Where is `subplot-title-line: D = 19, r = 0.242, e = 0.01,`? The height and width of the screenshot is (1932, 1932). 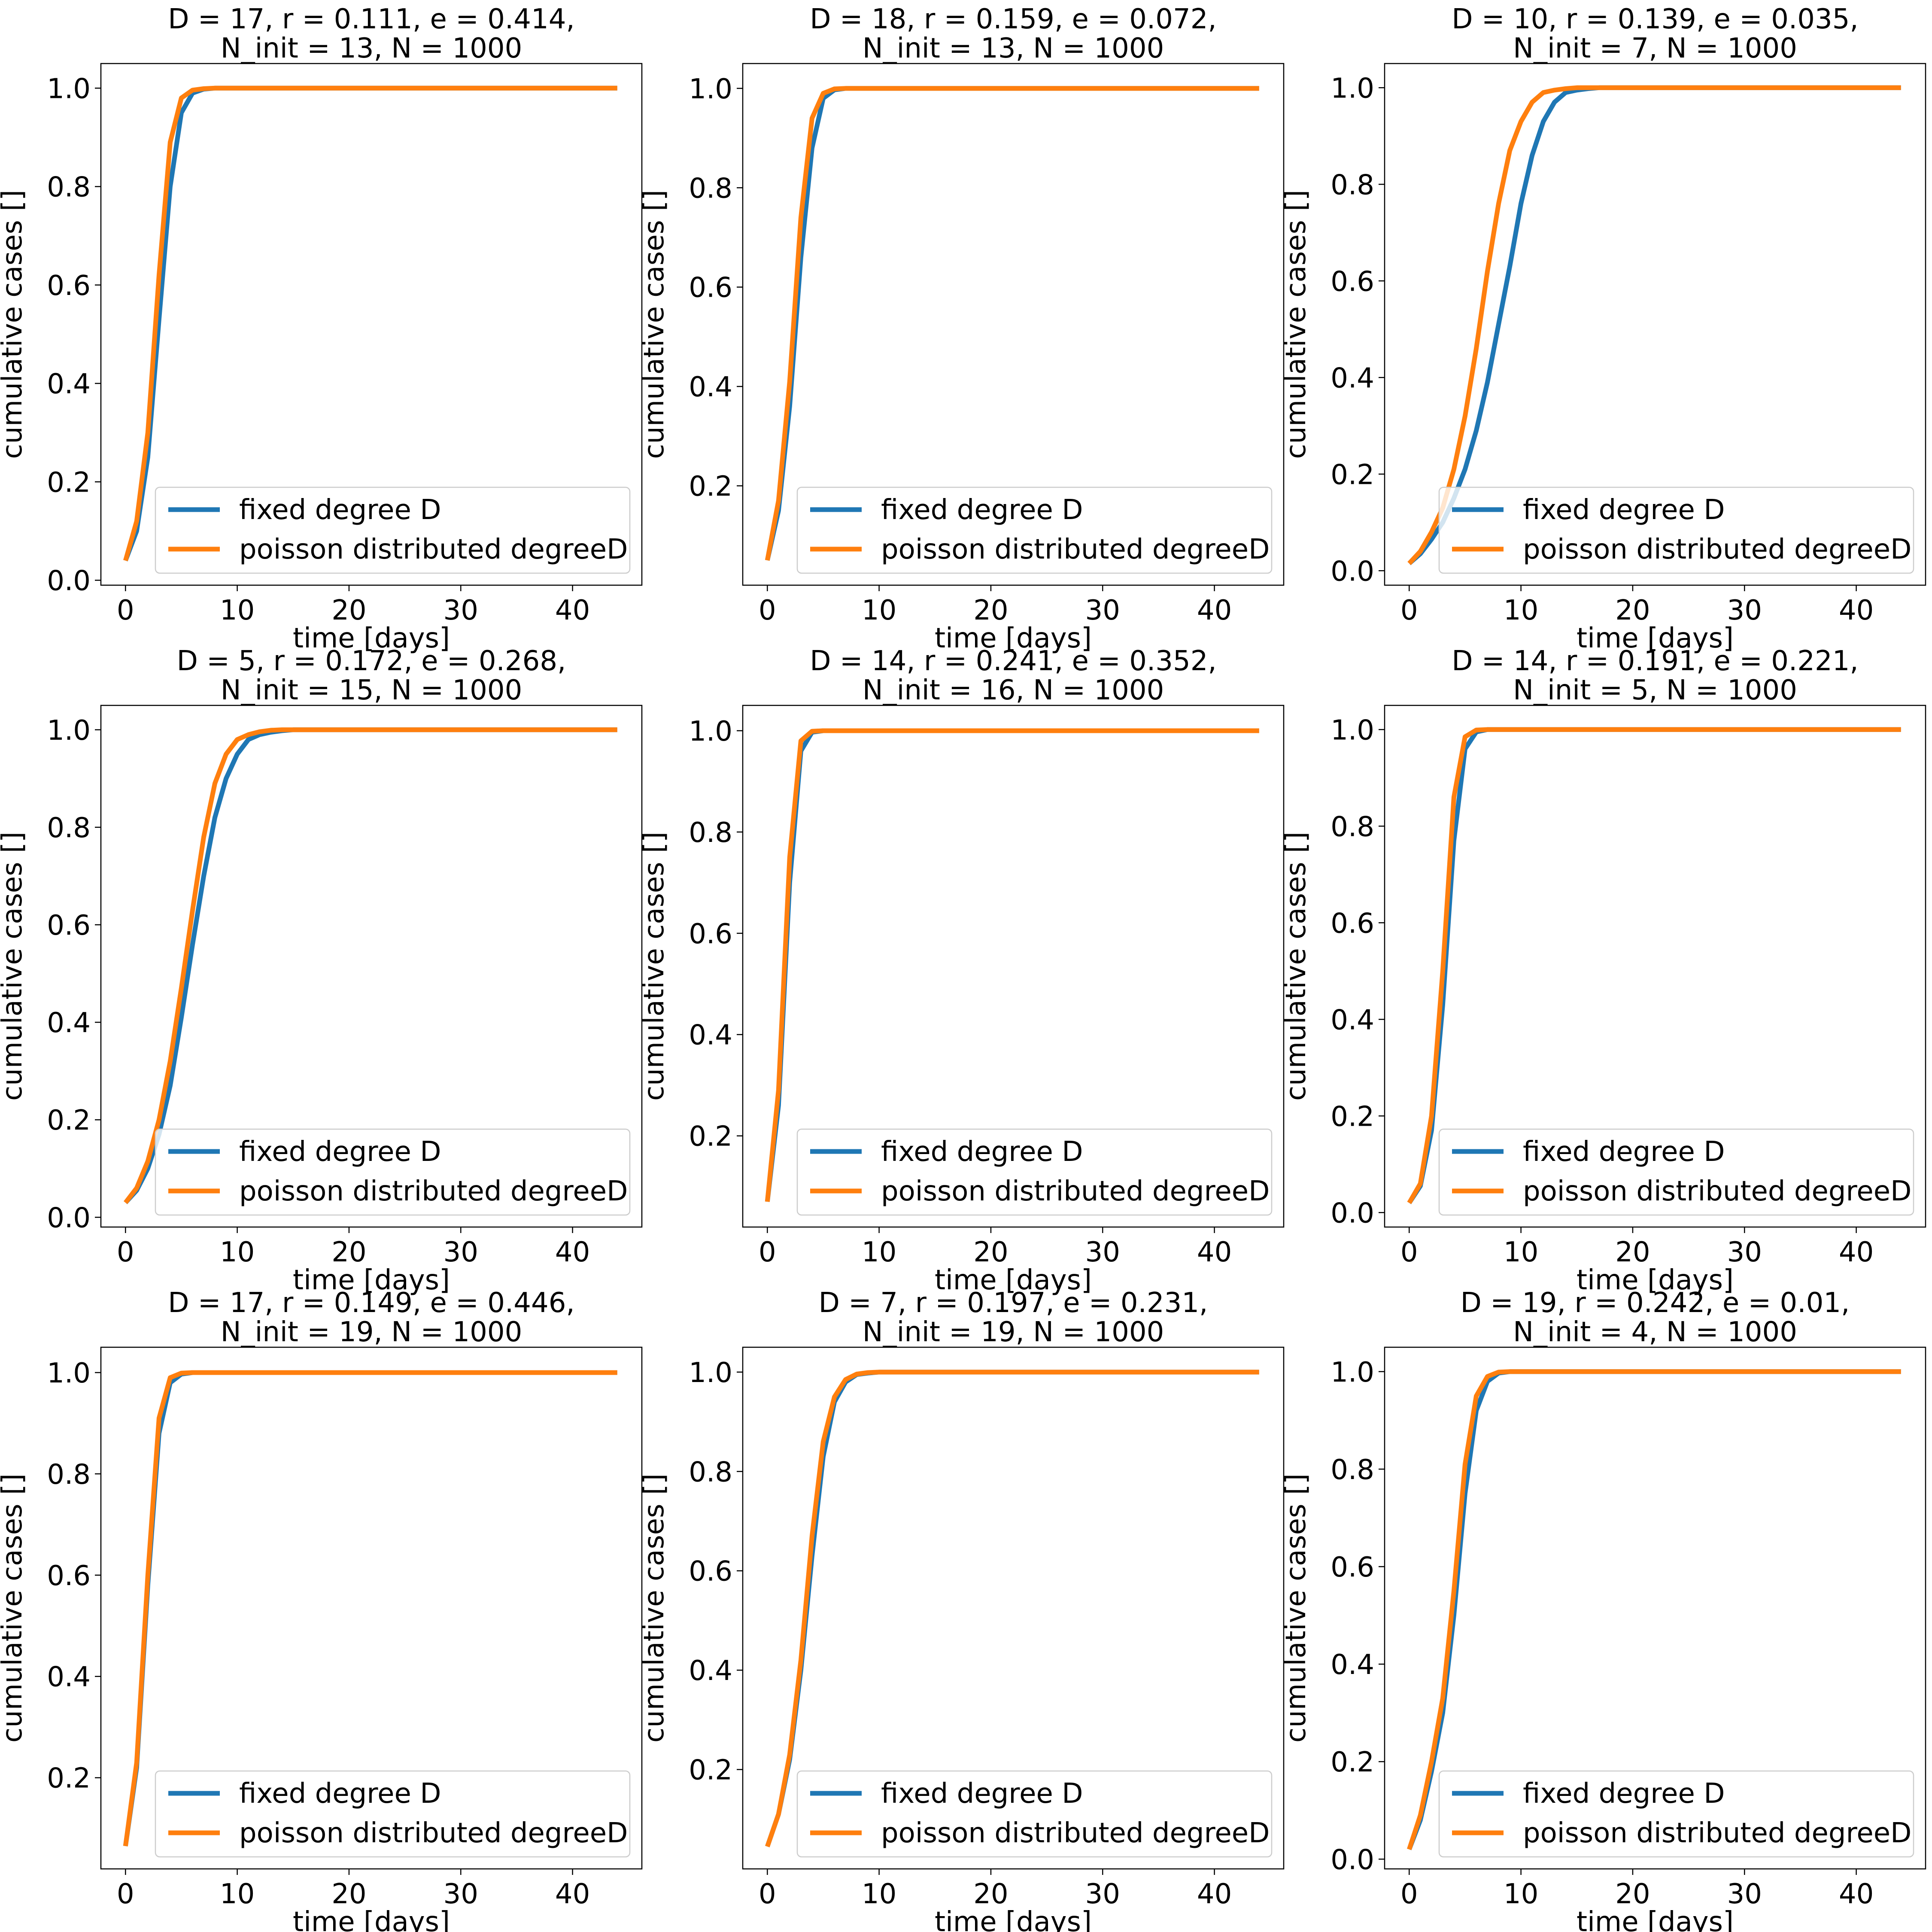
subplot-title-line: D = 19, r = 0.242, e = 0.01, is located at coordinates (1656, 1303).